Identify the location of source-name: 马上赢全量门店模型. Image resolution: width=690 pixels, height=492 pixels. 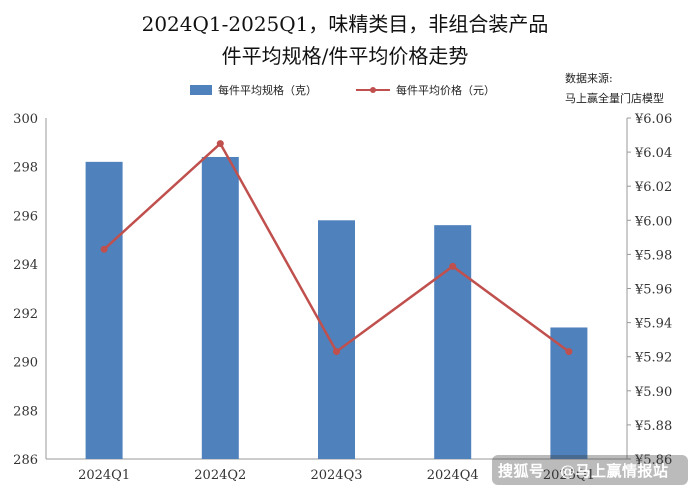
(614, 98).